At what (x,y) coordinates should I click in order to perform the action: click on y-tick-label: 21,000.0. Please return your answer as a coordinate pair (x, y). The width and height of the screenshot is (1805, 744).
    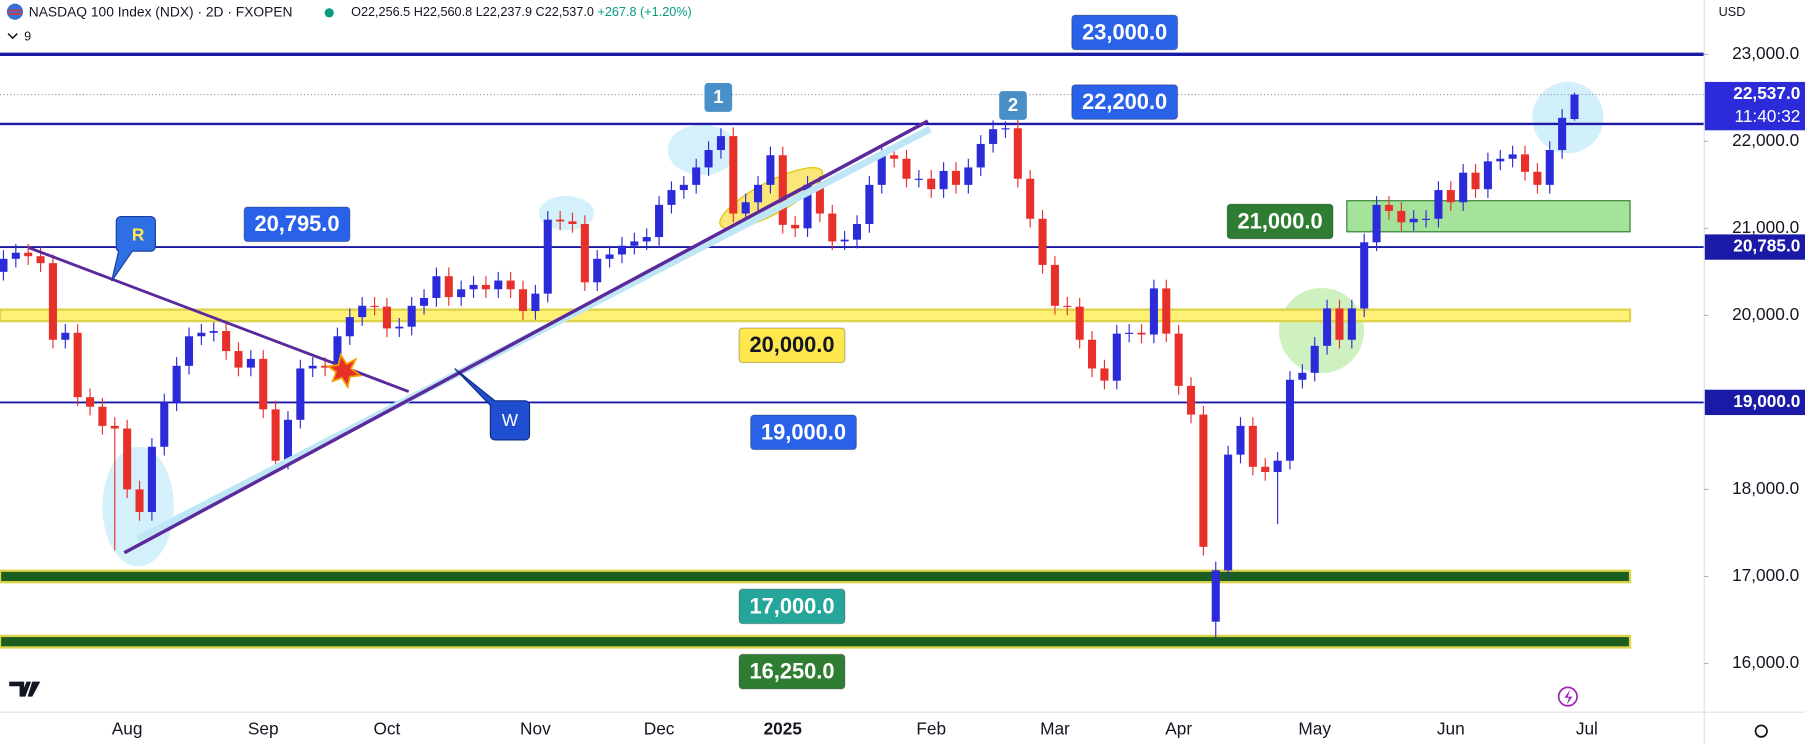
    Looking at the image, I should click on (1765, 227).